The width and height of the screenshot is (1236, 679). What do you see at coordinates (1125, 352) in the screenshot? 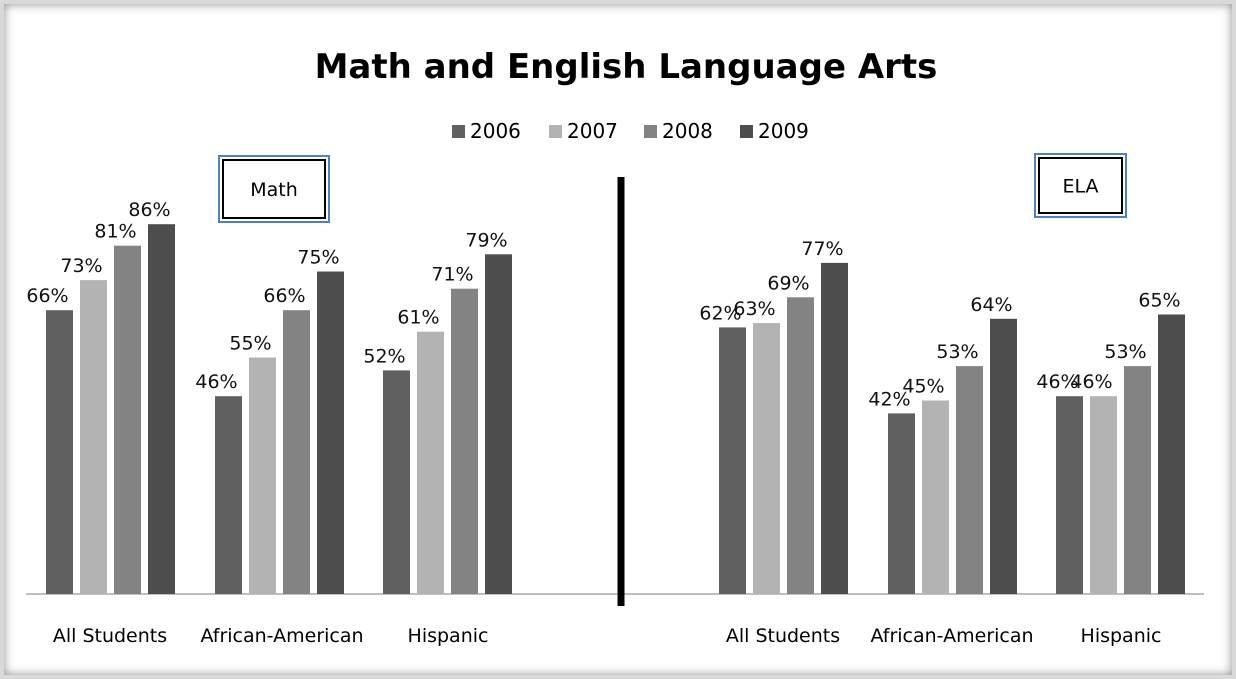
I see `value-label-ela-hispanic-2008: 53%` at bounding box center [1125, 352].